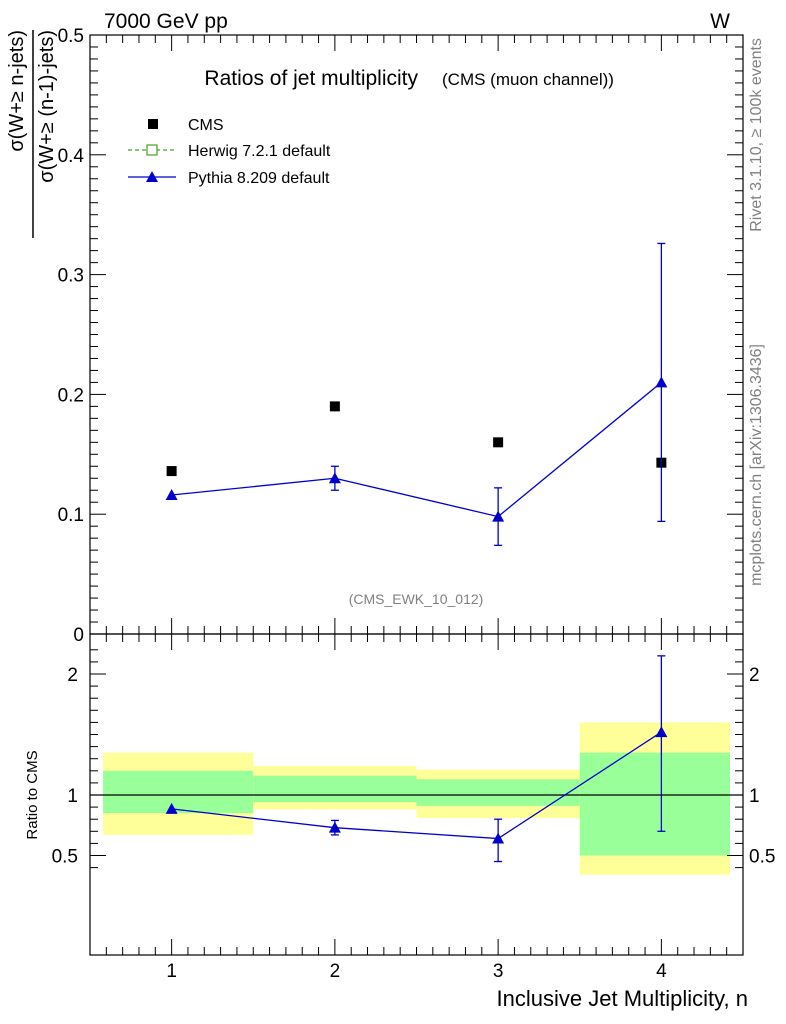 The height and width of the screenshot is (1024, 786). I want to click on main-y-tick-label: 0.2, so click(71, 395).